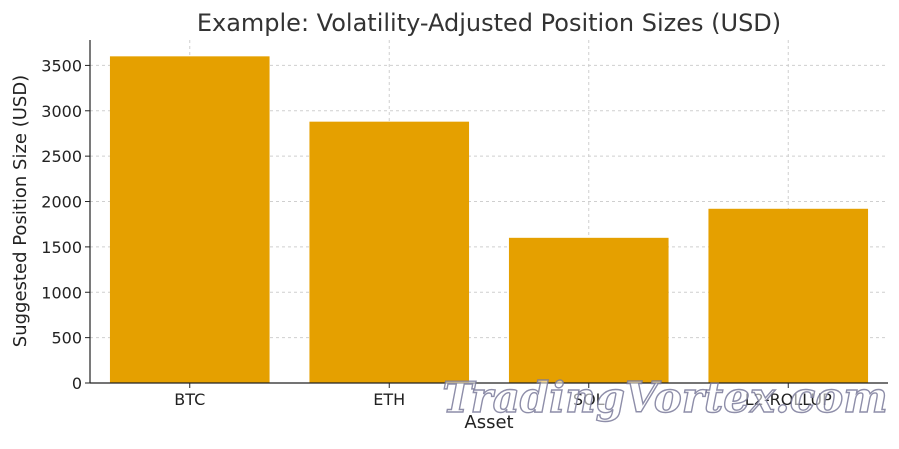 The image size is (899, 449). I want to click on y-tick-label: 500, so click(66, 338).